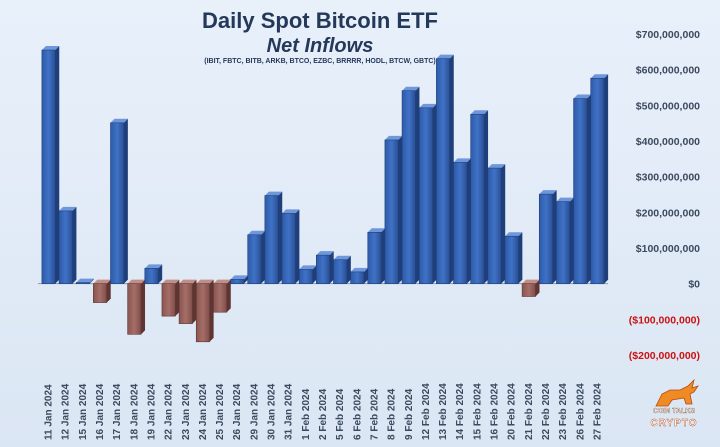 This screenshot has height=447, width=720. I want to click on y-tick-label: $300,000,000, so click(668, 178).